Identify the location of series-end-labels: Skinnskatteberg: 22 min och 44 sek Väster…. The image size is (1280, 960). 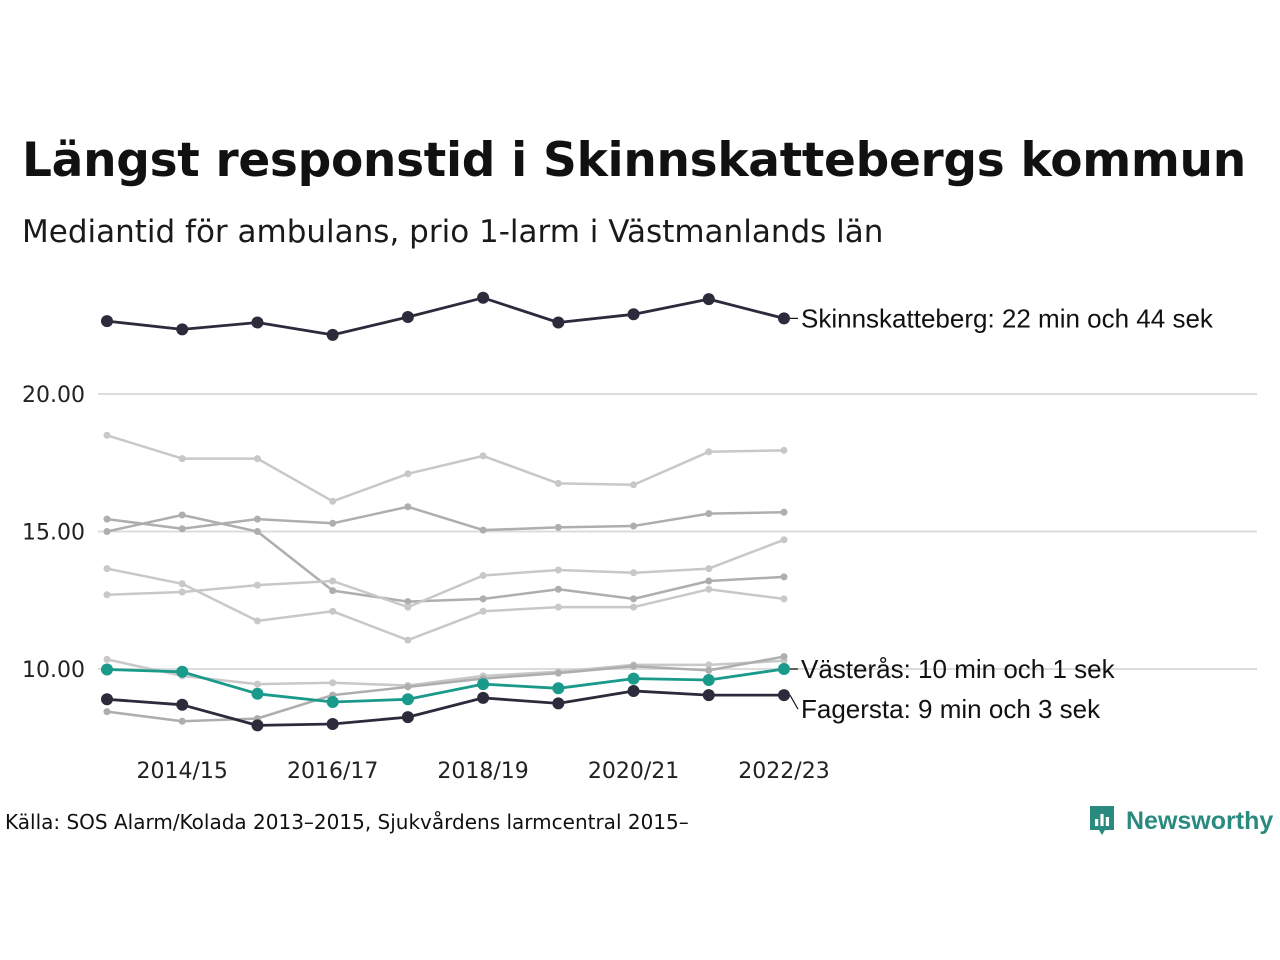
(1001, 513).